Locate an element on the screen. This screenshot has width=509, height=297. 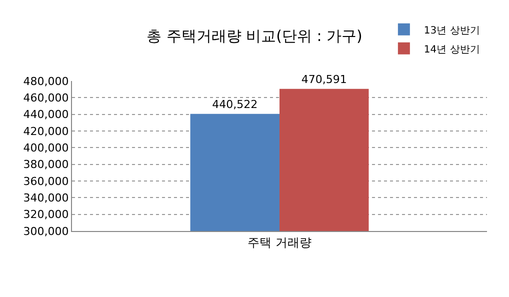
y-tick-label: 480,000 is located at coordinates (46, 81).